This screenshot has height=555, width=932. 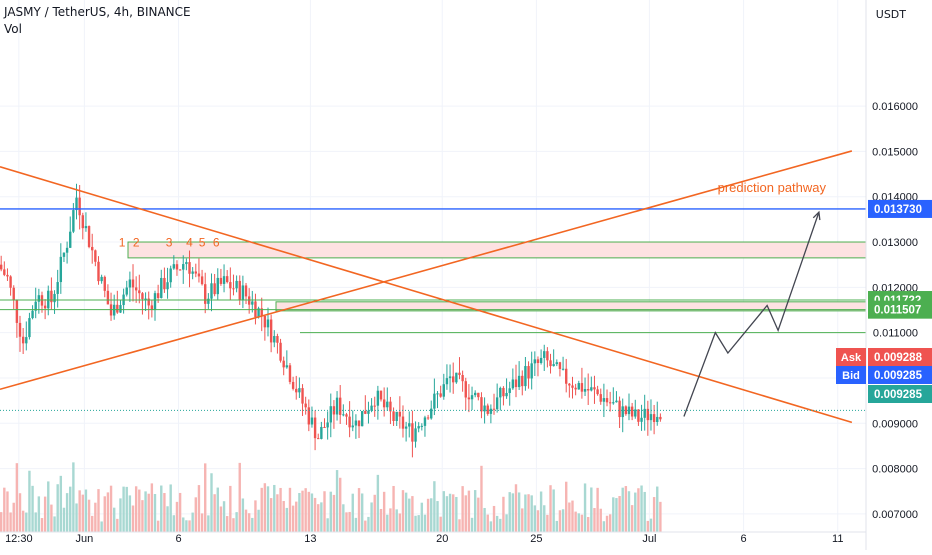 I want to click on price-tick-label: 0.011000, so click(x=895, y=334).